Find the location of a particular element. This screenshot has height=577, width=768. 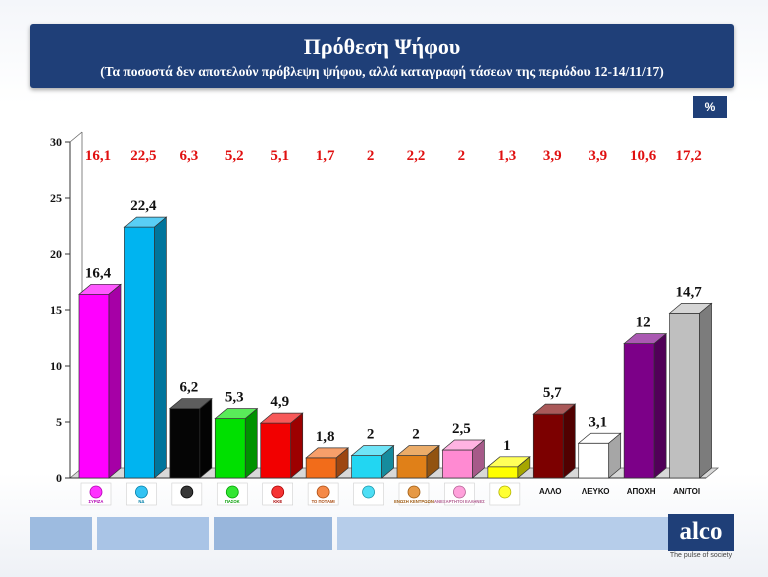

category-label: ΑΠΟΧΗ is located at coordinates (641, 491).